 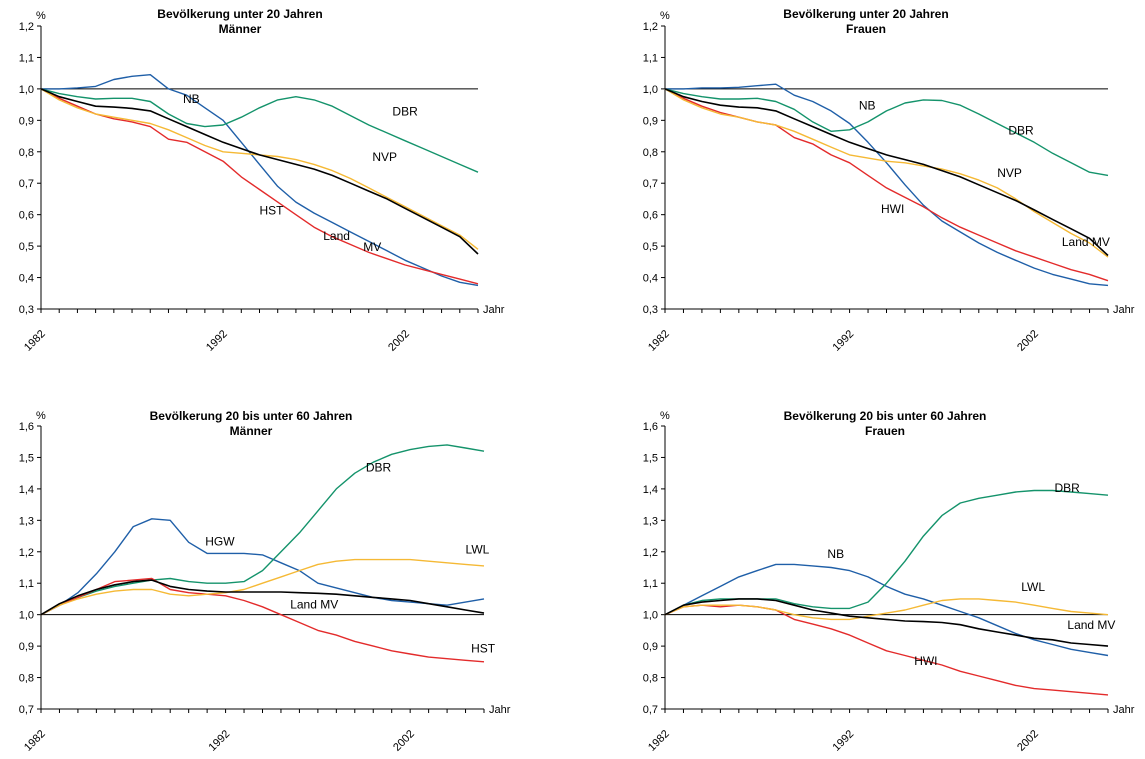 What do you see at coordinates (251, 431) in the screenshot?
I see `chart-subtitle: Männer` at bounding box center [251, 431].